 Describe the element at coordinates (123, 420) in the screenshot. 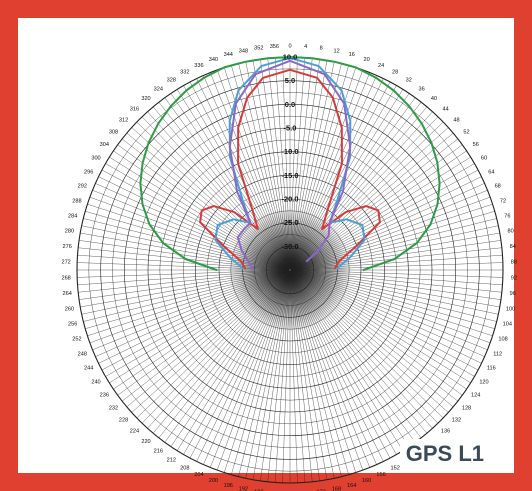

I see `angle-tick-label: 228` at that location.